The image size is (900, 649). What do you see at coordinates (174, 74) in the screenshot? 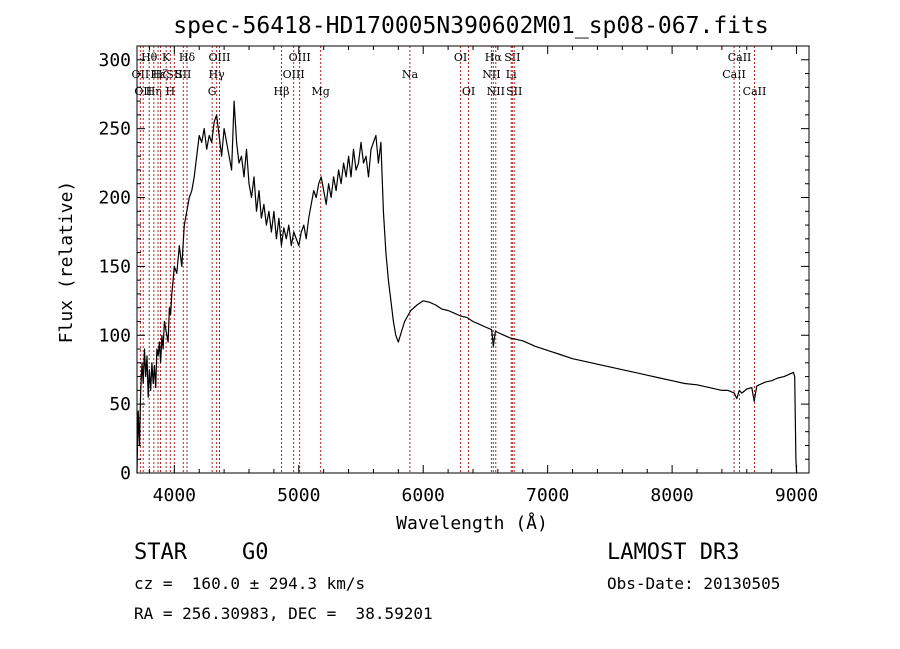
I see `marker-label-8: SII` at bounding box center [174, 74].